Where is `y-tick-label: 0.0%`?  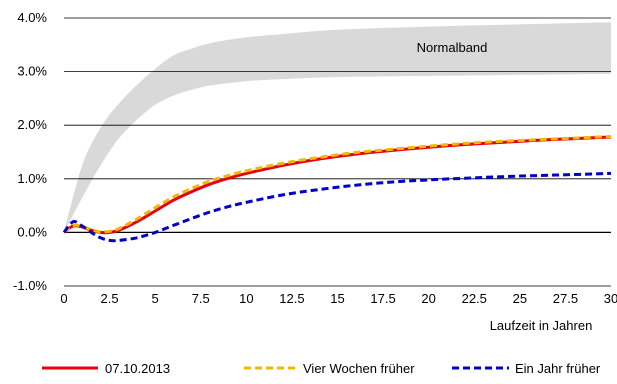
y-tick-label: 0.0% is located at coordinates (32, 231).